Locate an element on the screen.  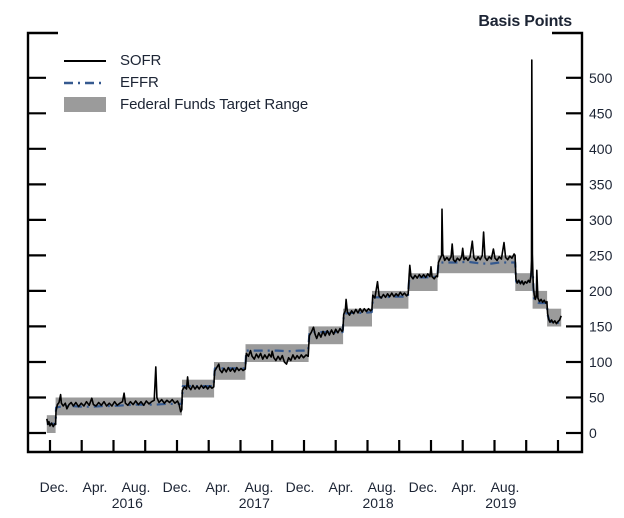
y-axis-tick-label: 450 is located at coordinates (601, 113).